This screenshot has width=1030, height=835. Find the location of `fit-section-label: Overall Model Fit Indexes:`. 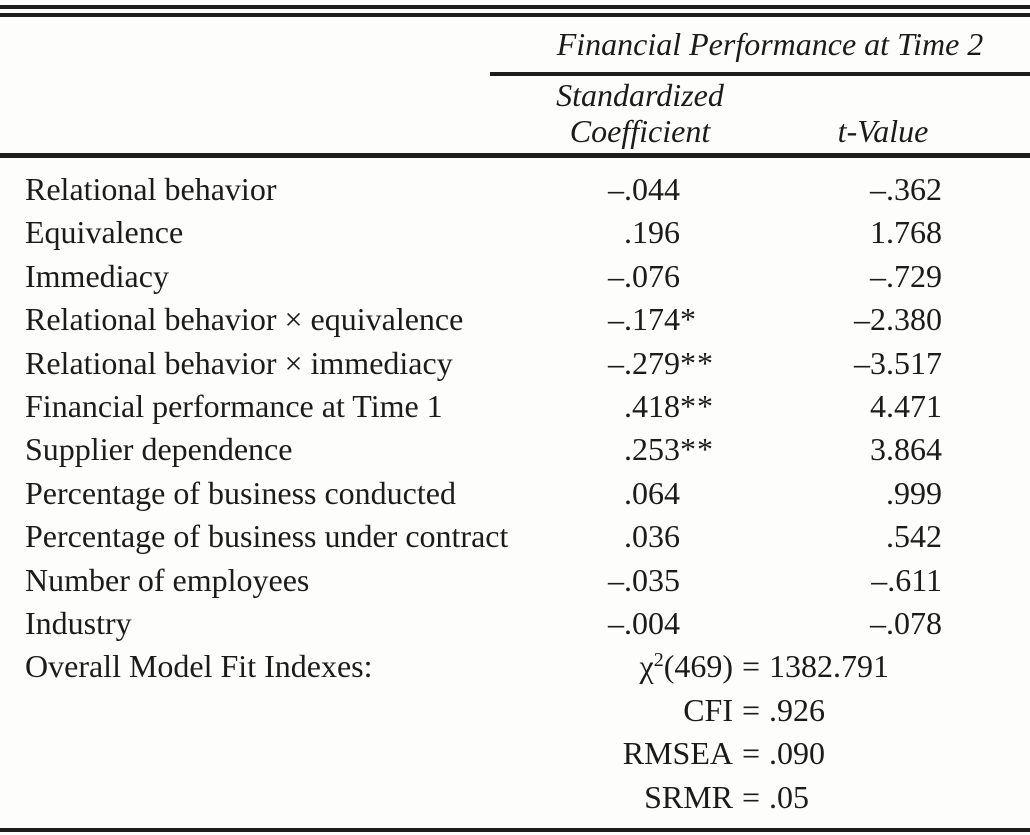

fit-section-label: Overall Model Fit Indexes: is located at coordinates (199, 666).